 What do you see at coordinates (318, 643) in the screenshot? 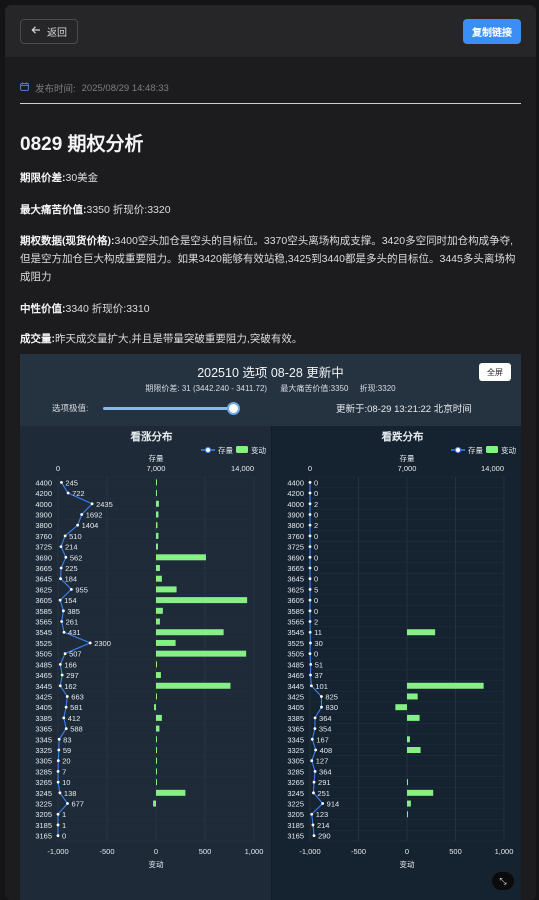
I see `open-interest-data-label: 30` at bounding box center [318, 643].